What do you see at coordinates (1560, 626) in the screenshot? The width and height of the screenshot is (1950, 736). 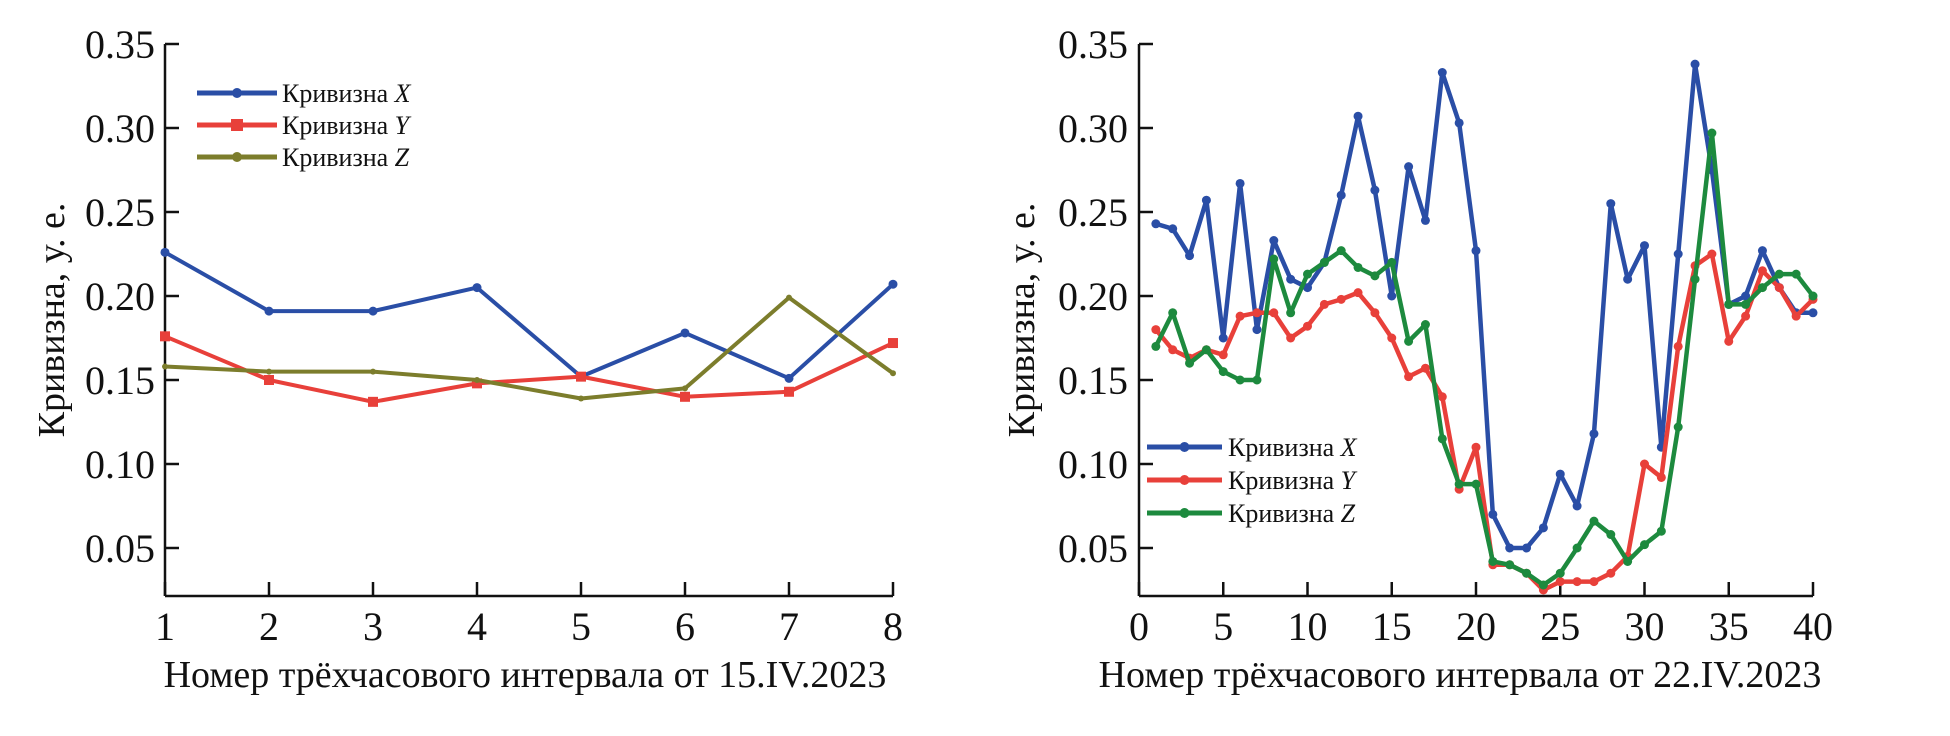 I see `x-tick-label: 25` at bounding box center [1560, 626].